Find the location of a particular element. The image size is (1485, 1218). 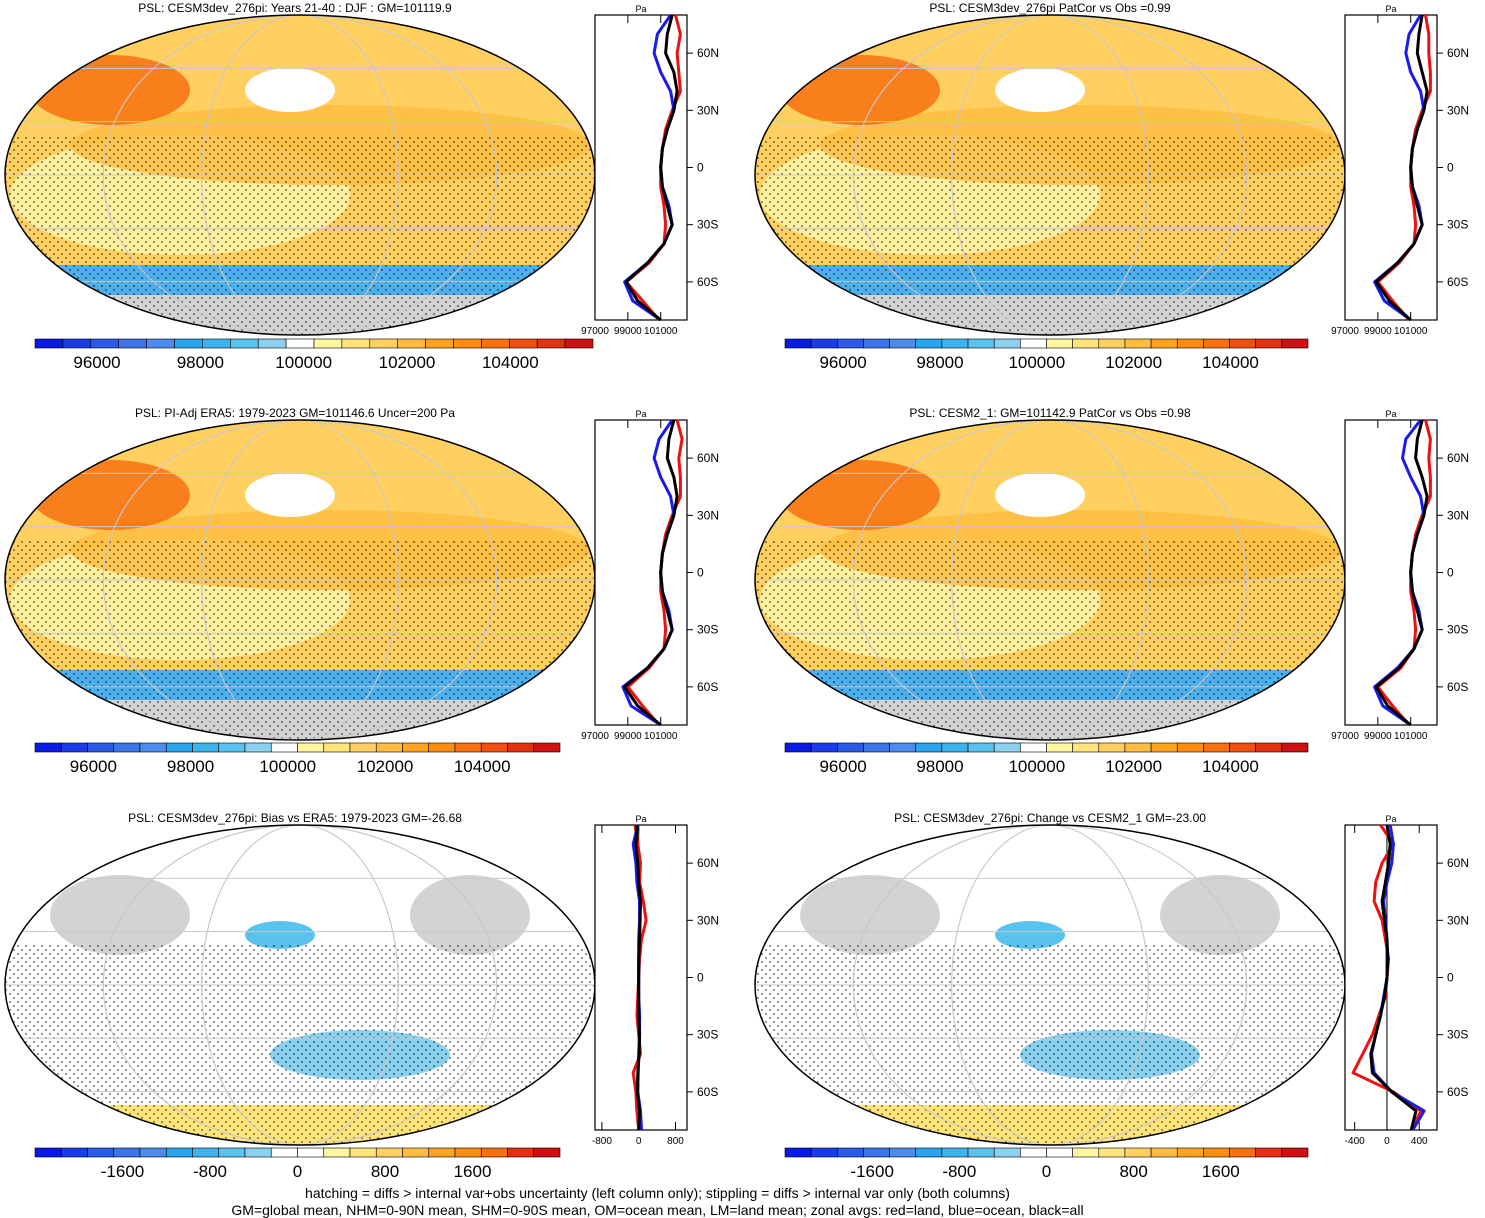

panel-title-p2: PSL: CESM3dev_276pi PatCor vs Obs =0.99 is located at coordinates (1049, 8).